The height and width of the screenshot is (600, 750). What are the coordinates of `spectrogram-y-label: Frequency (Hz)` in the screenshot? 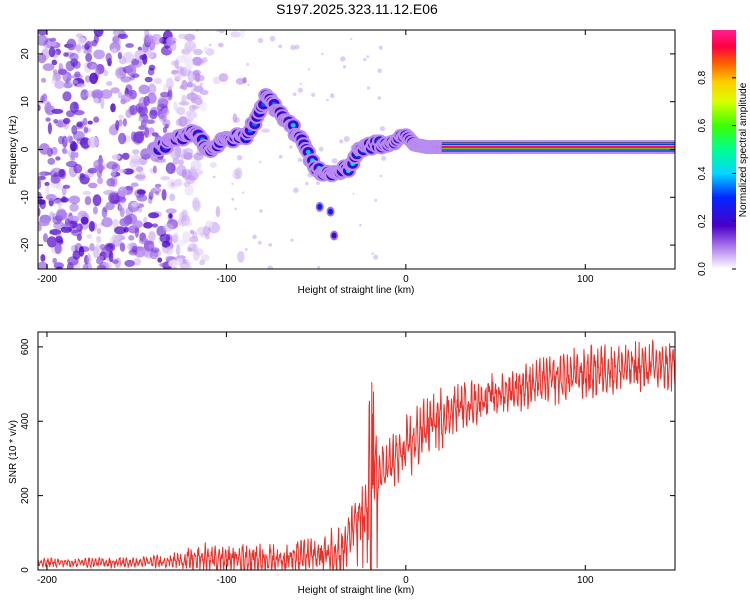 It's located at (13, 150).